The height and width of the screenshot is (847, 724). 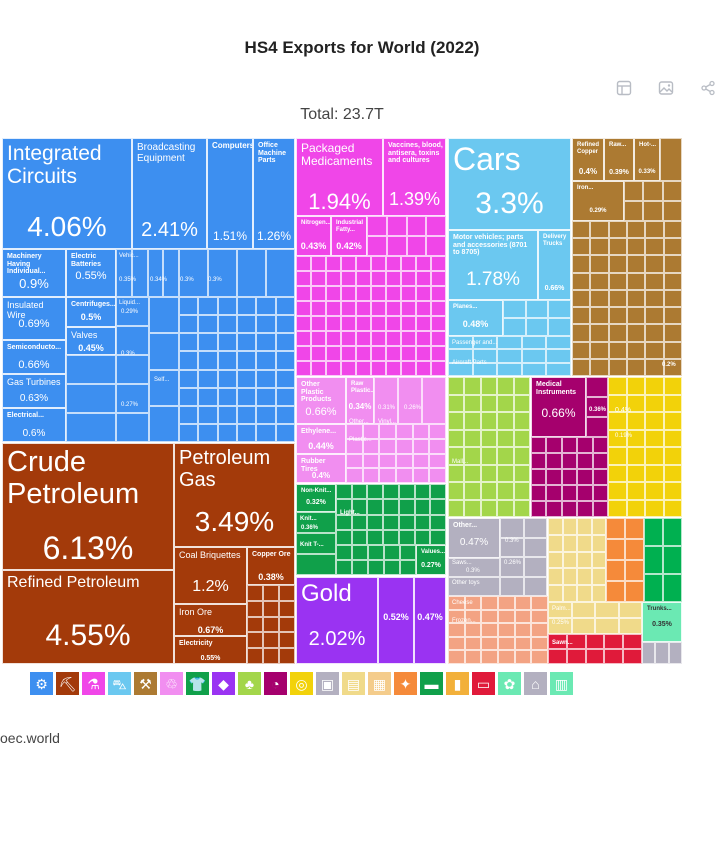 I want to click on plastics-minor-group, so click(x=396, y=453).